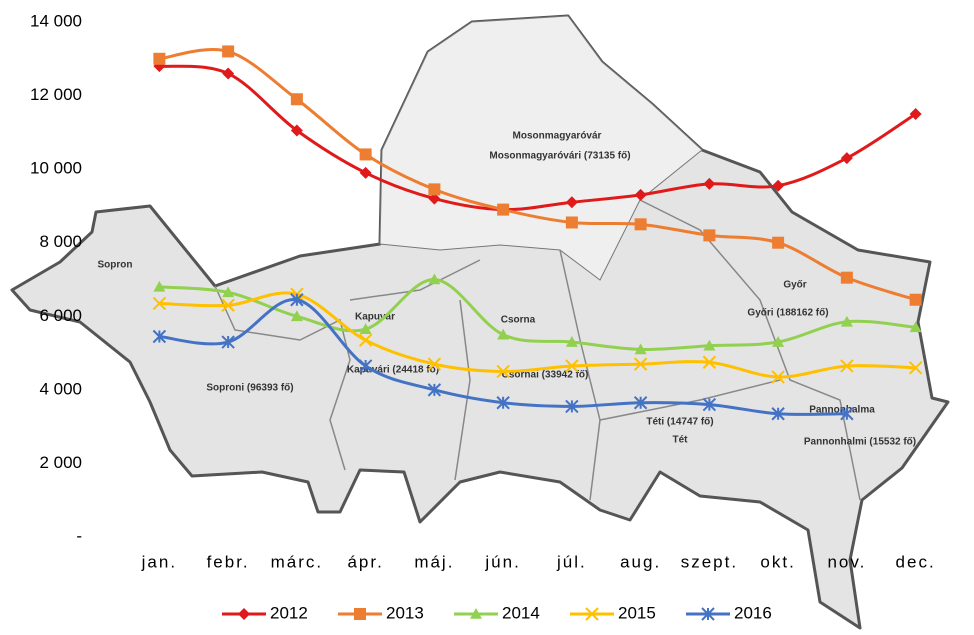 Image resolution: width=974 pixels, height=635 pixels. I want to click on legend-label: 2016, so click(753, 612).